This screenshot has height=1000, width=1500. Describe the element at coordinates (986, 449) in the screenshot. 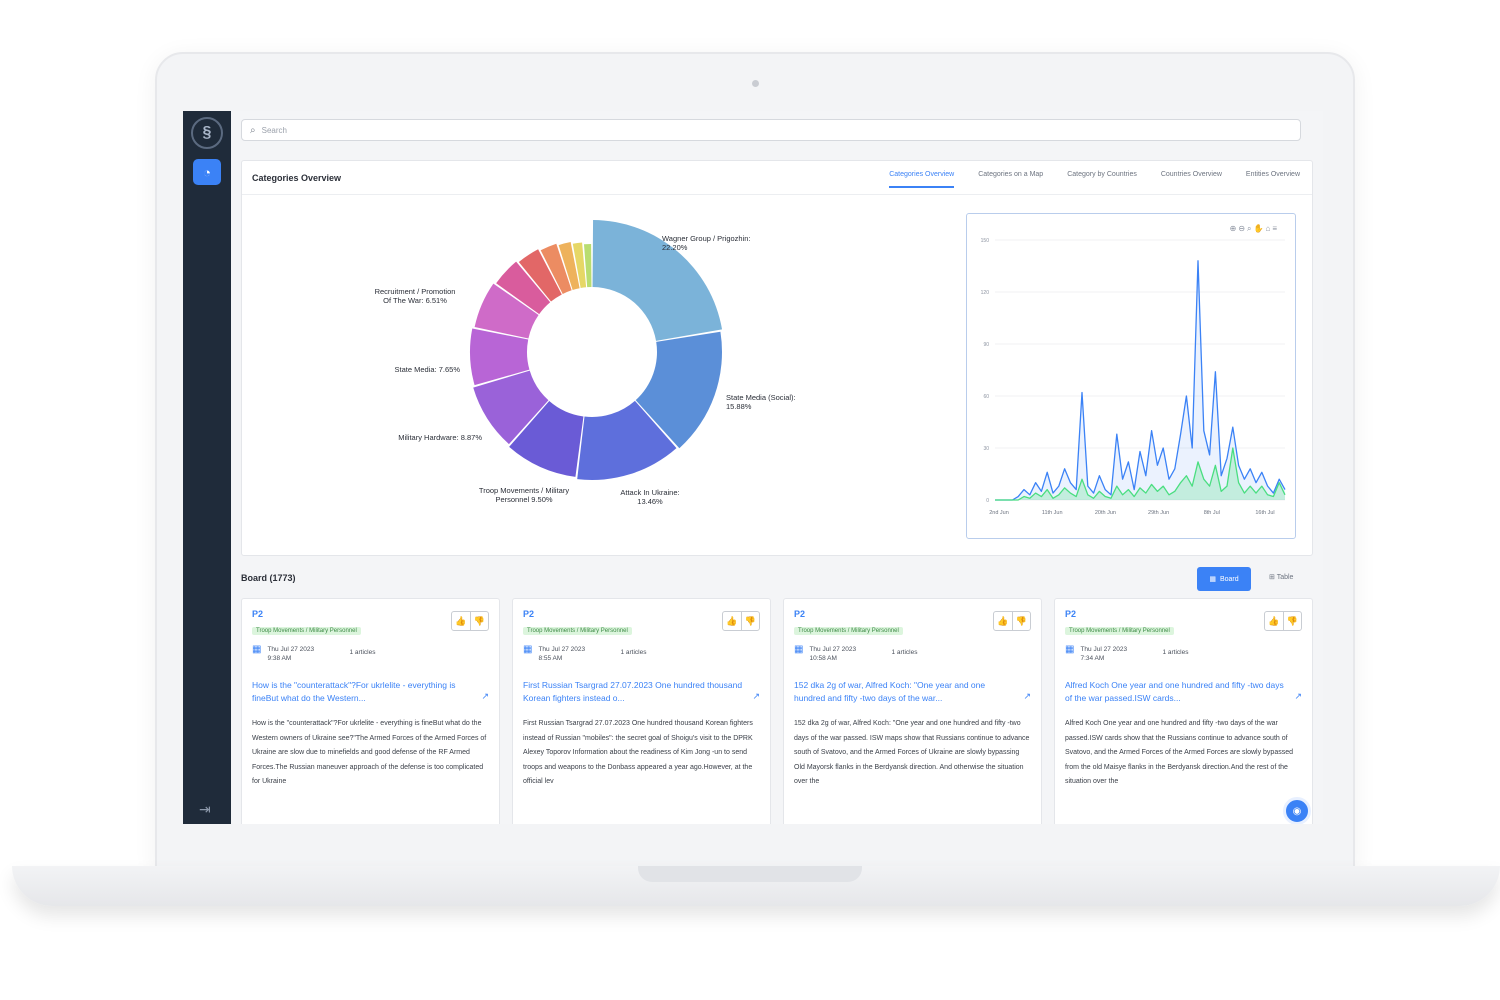

I see `y-tick-label: 30` at that location.